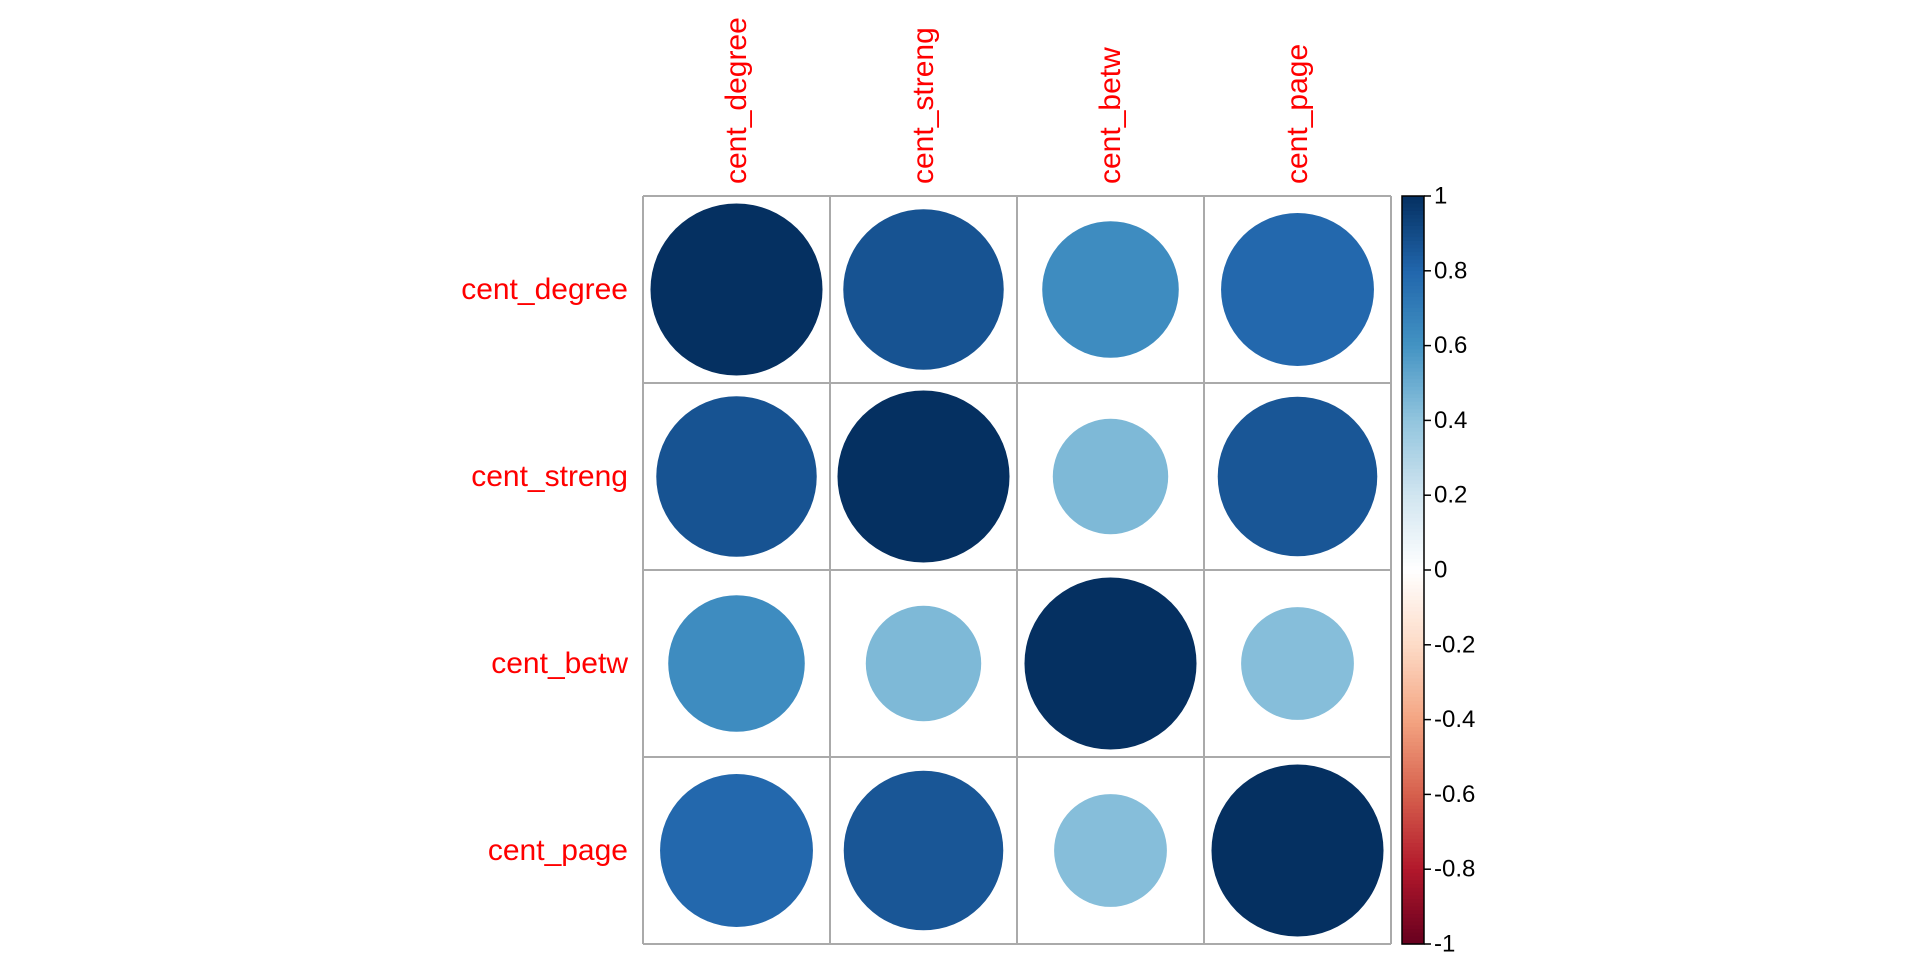 The width and height of the screenshot is (1920, 960). I want to click on legend-color-bar, so click(1413, 570).